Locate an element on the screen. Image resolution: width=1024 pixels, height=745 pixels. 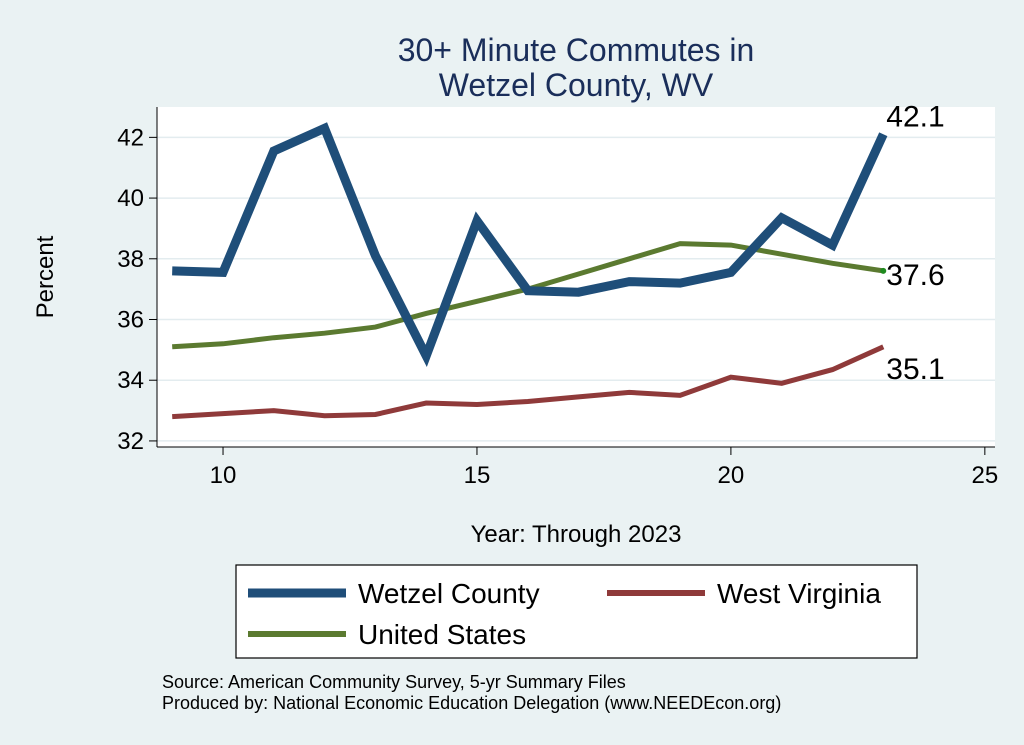
y-tick-label-42: 42 is located at coordinates (130, 137).